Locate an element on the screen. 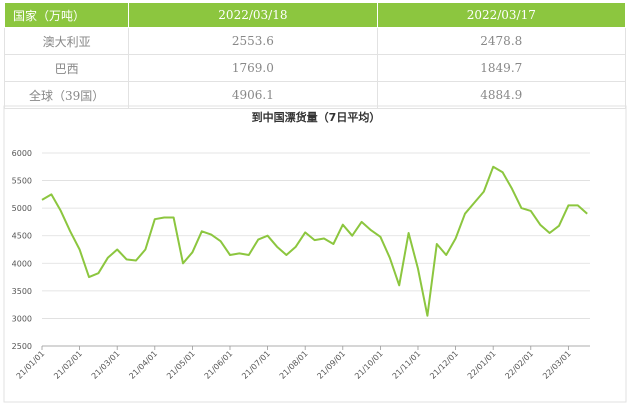  x-tick-label: 21/07/01 is located at coordinates (256, 365).